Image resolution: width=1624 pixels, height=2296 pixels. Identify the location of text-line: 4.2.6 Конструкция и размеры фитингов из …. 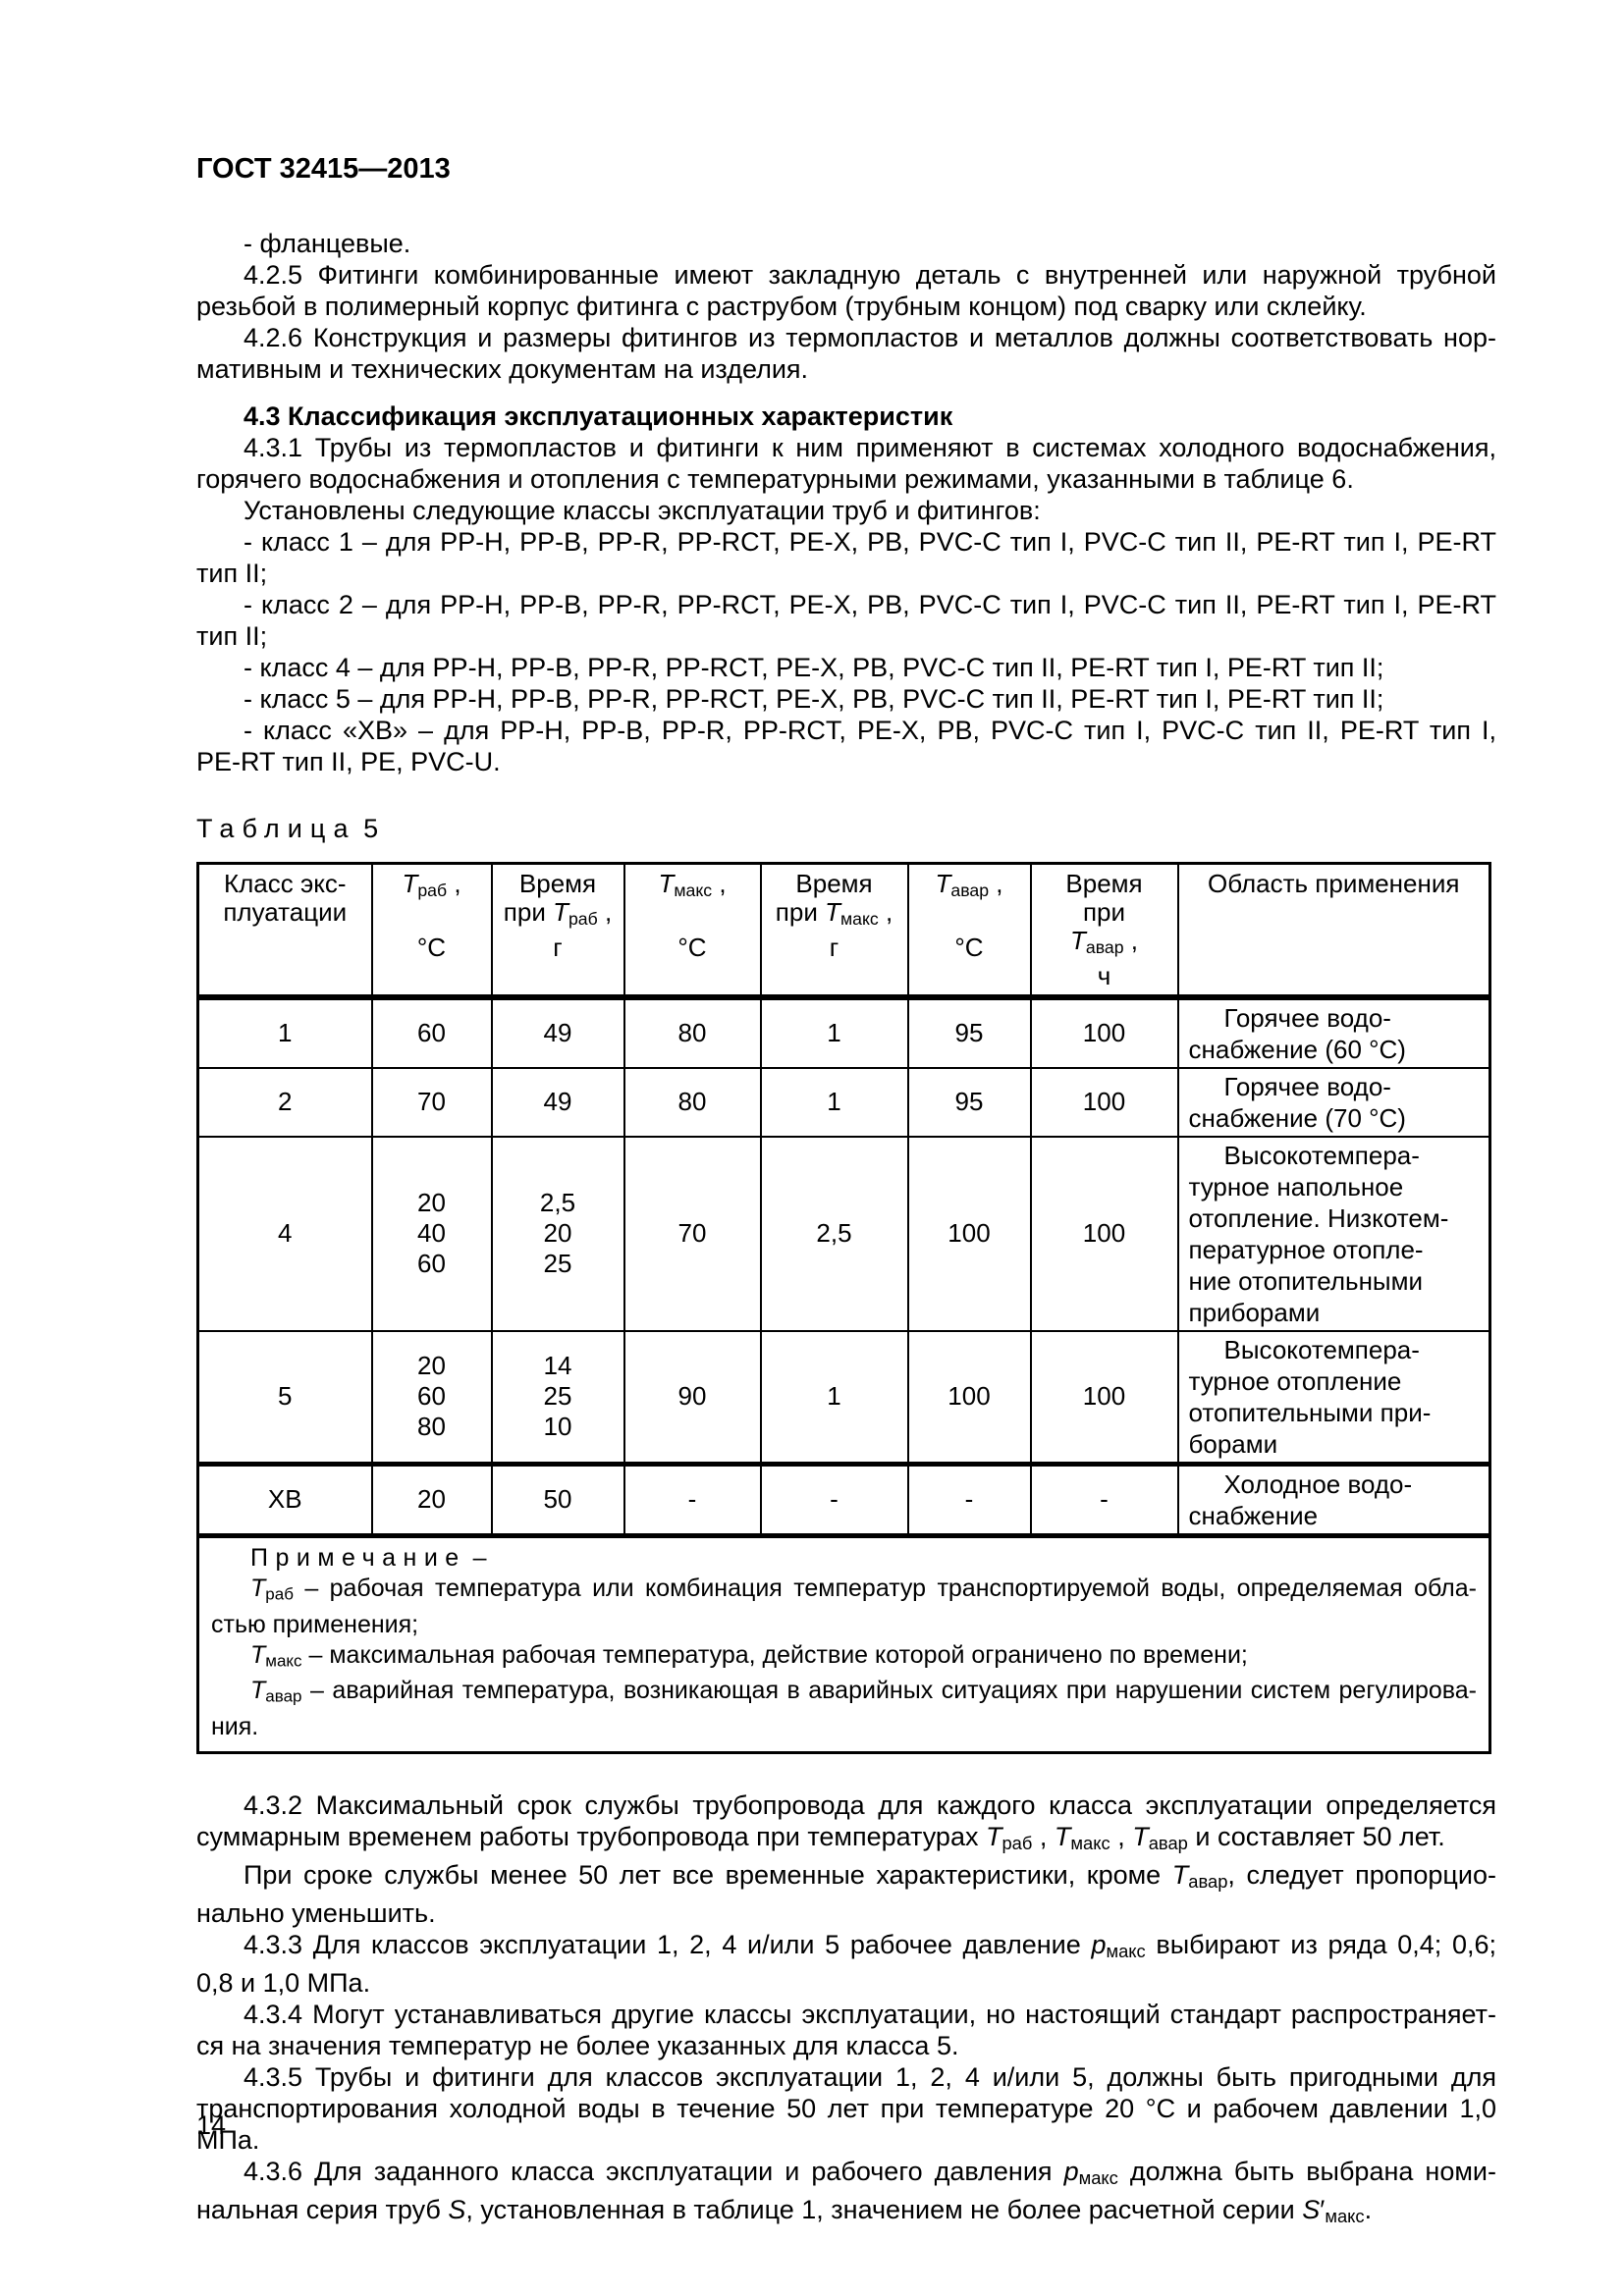
(870, 337).